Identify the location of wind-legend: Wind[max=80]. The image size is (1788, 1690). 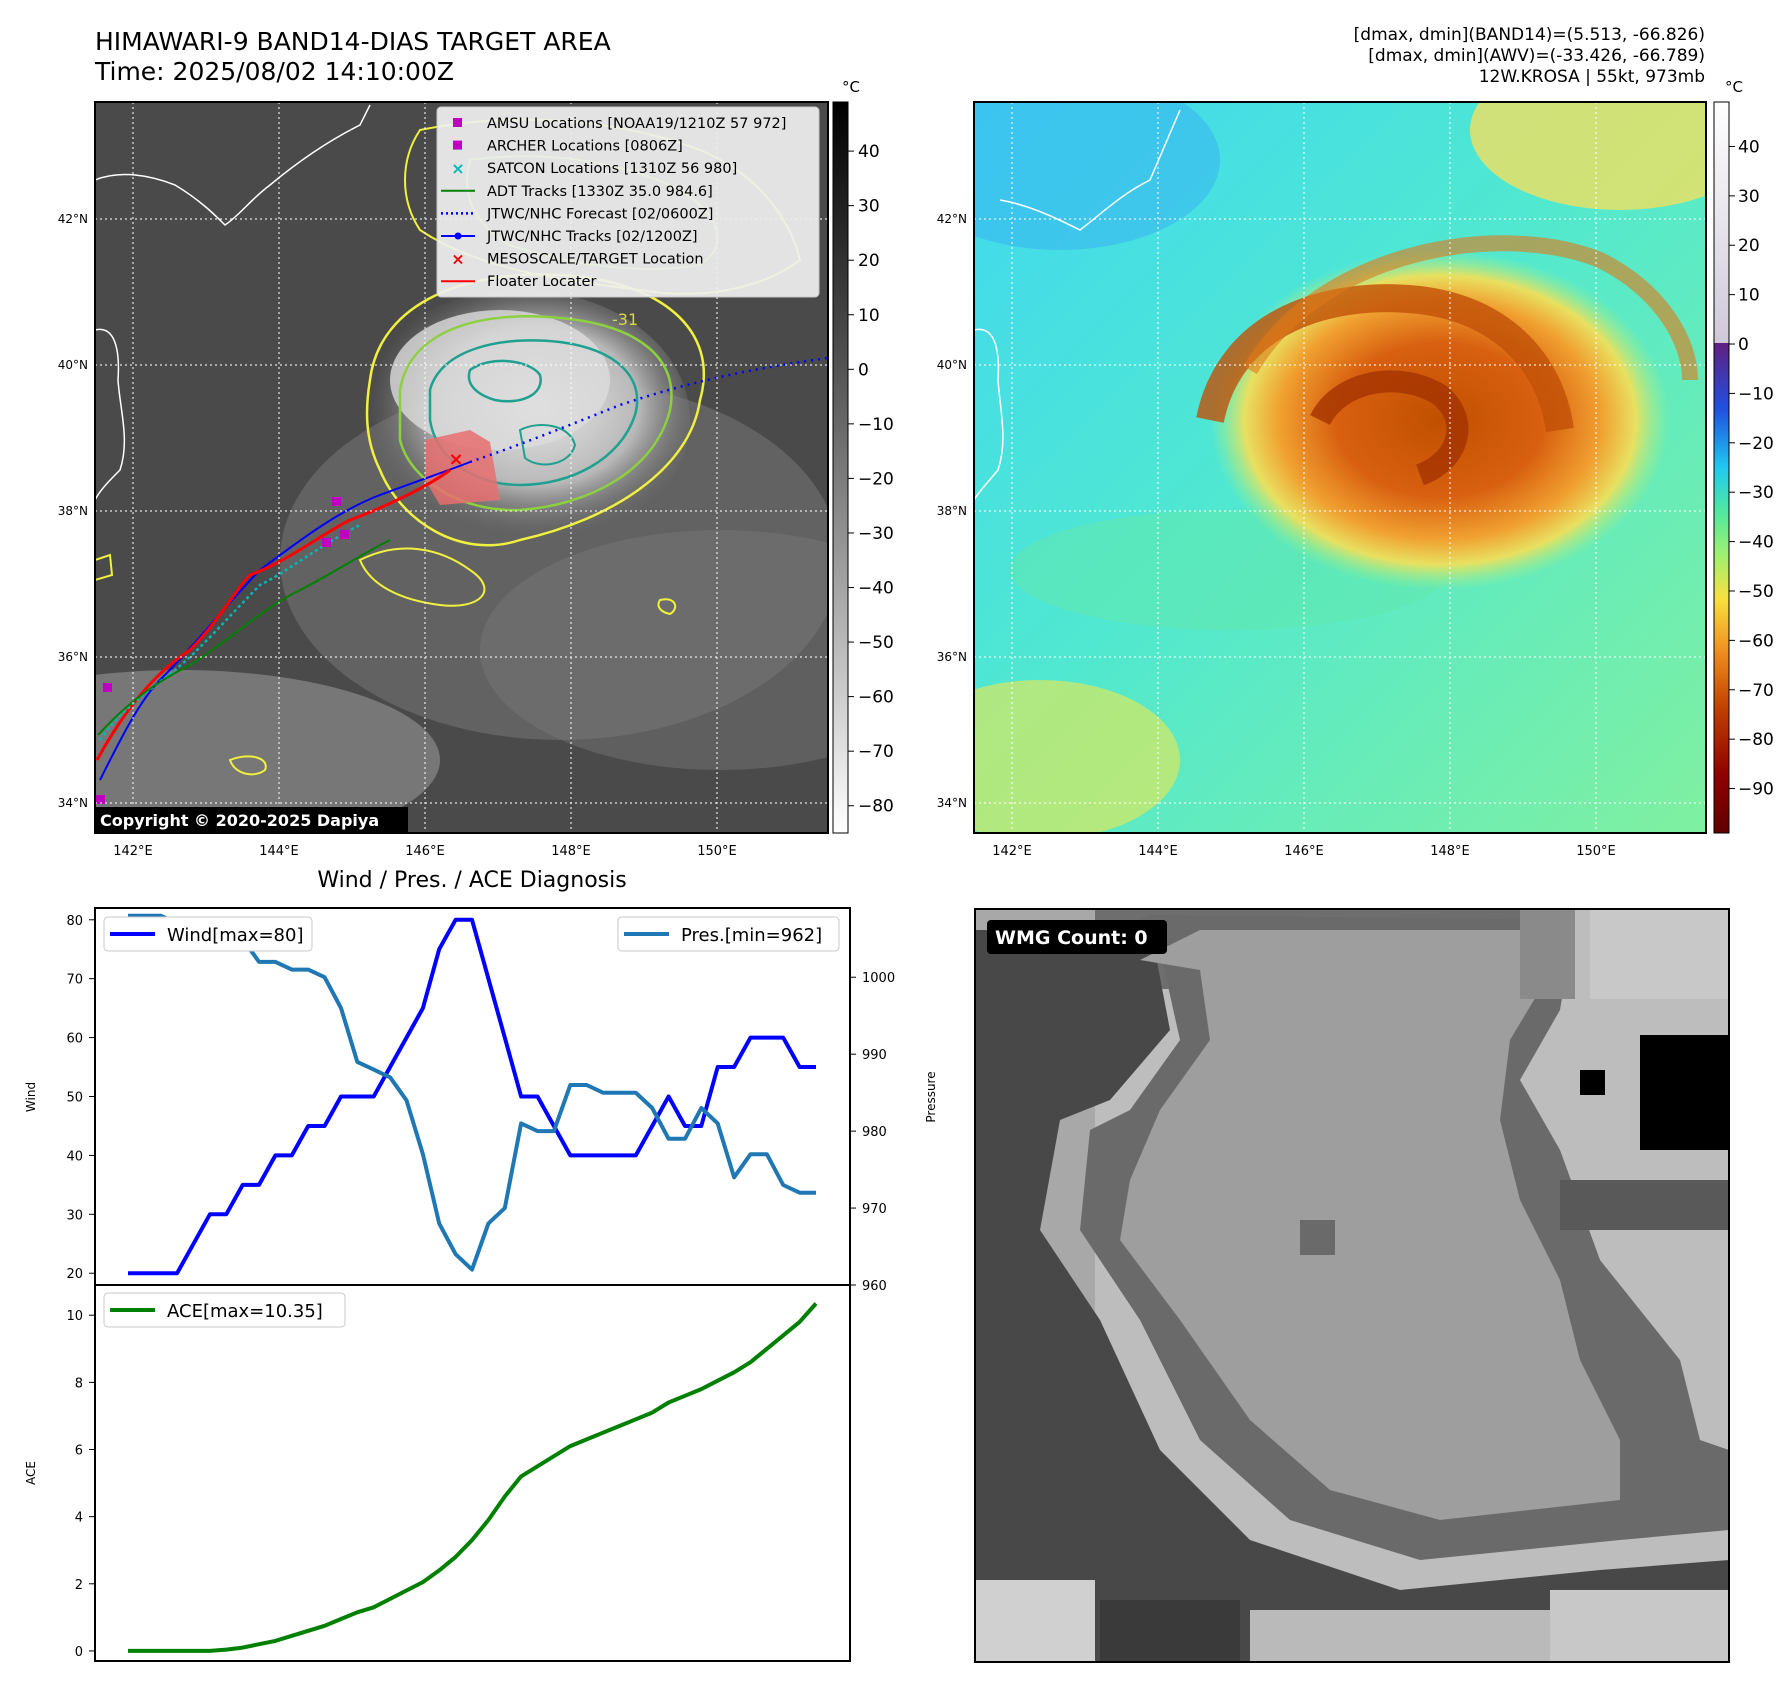
(208, 934).